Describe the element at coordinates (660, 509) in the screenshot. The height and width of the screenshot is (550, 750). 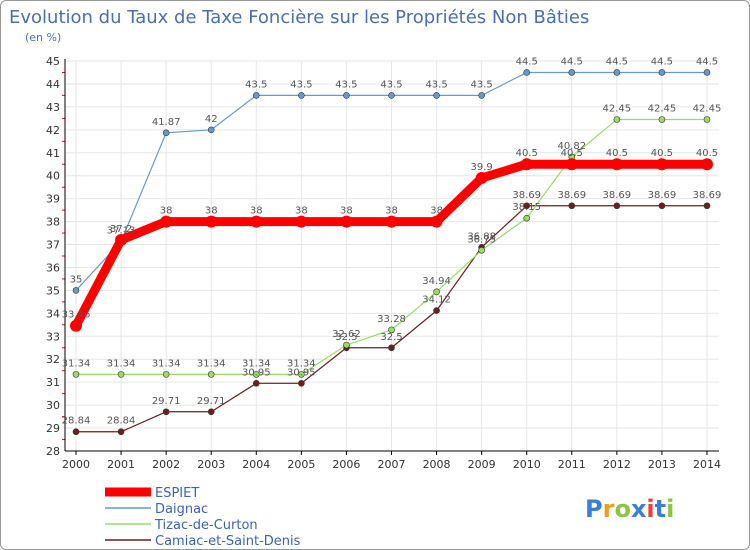
I see `logo-letter: t` at that location.